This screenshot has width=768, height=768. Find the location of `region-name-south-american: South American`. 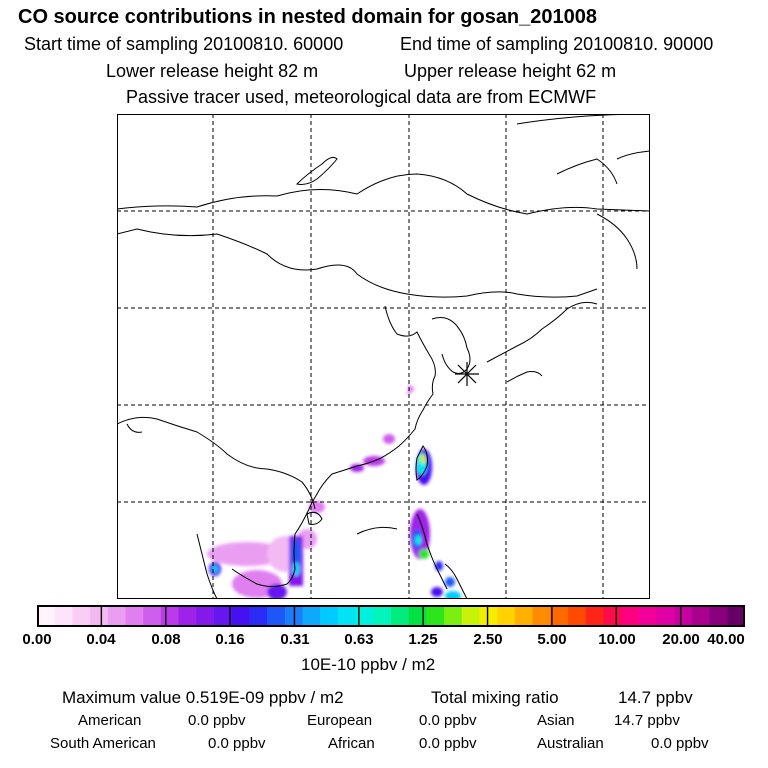

region-name-south-american: South American is located at coordinates (103, 743).